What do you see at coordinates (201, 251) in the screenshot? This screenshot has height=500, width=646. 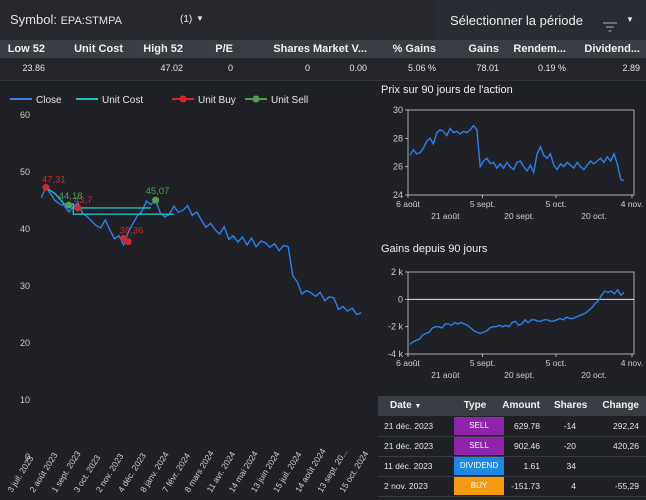 I see `close-series-line` at bounding box center [201, 251].